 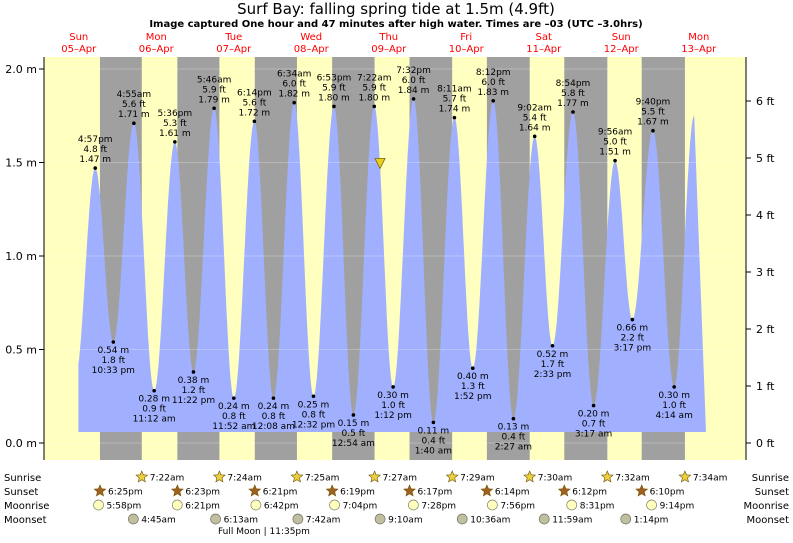 What do you see at coordinates (473, 397) in the screenshot?
I see `low-tide-label: 1:52 pm` at bounding box center [473, 397].